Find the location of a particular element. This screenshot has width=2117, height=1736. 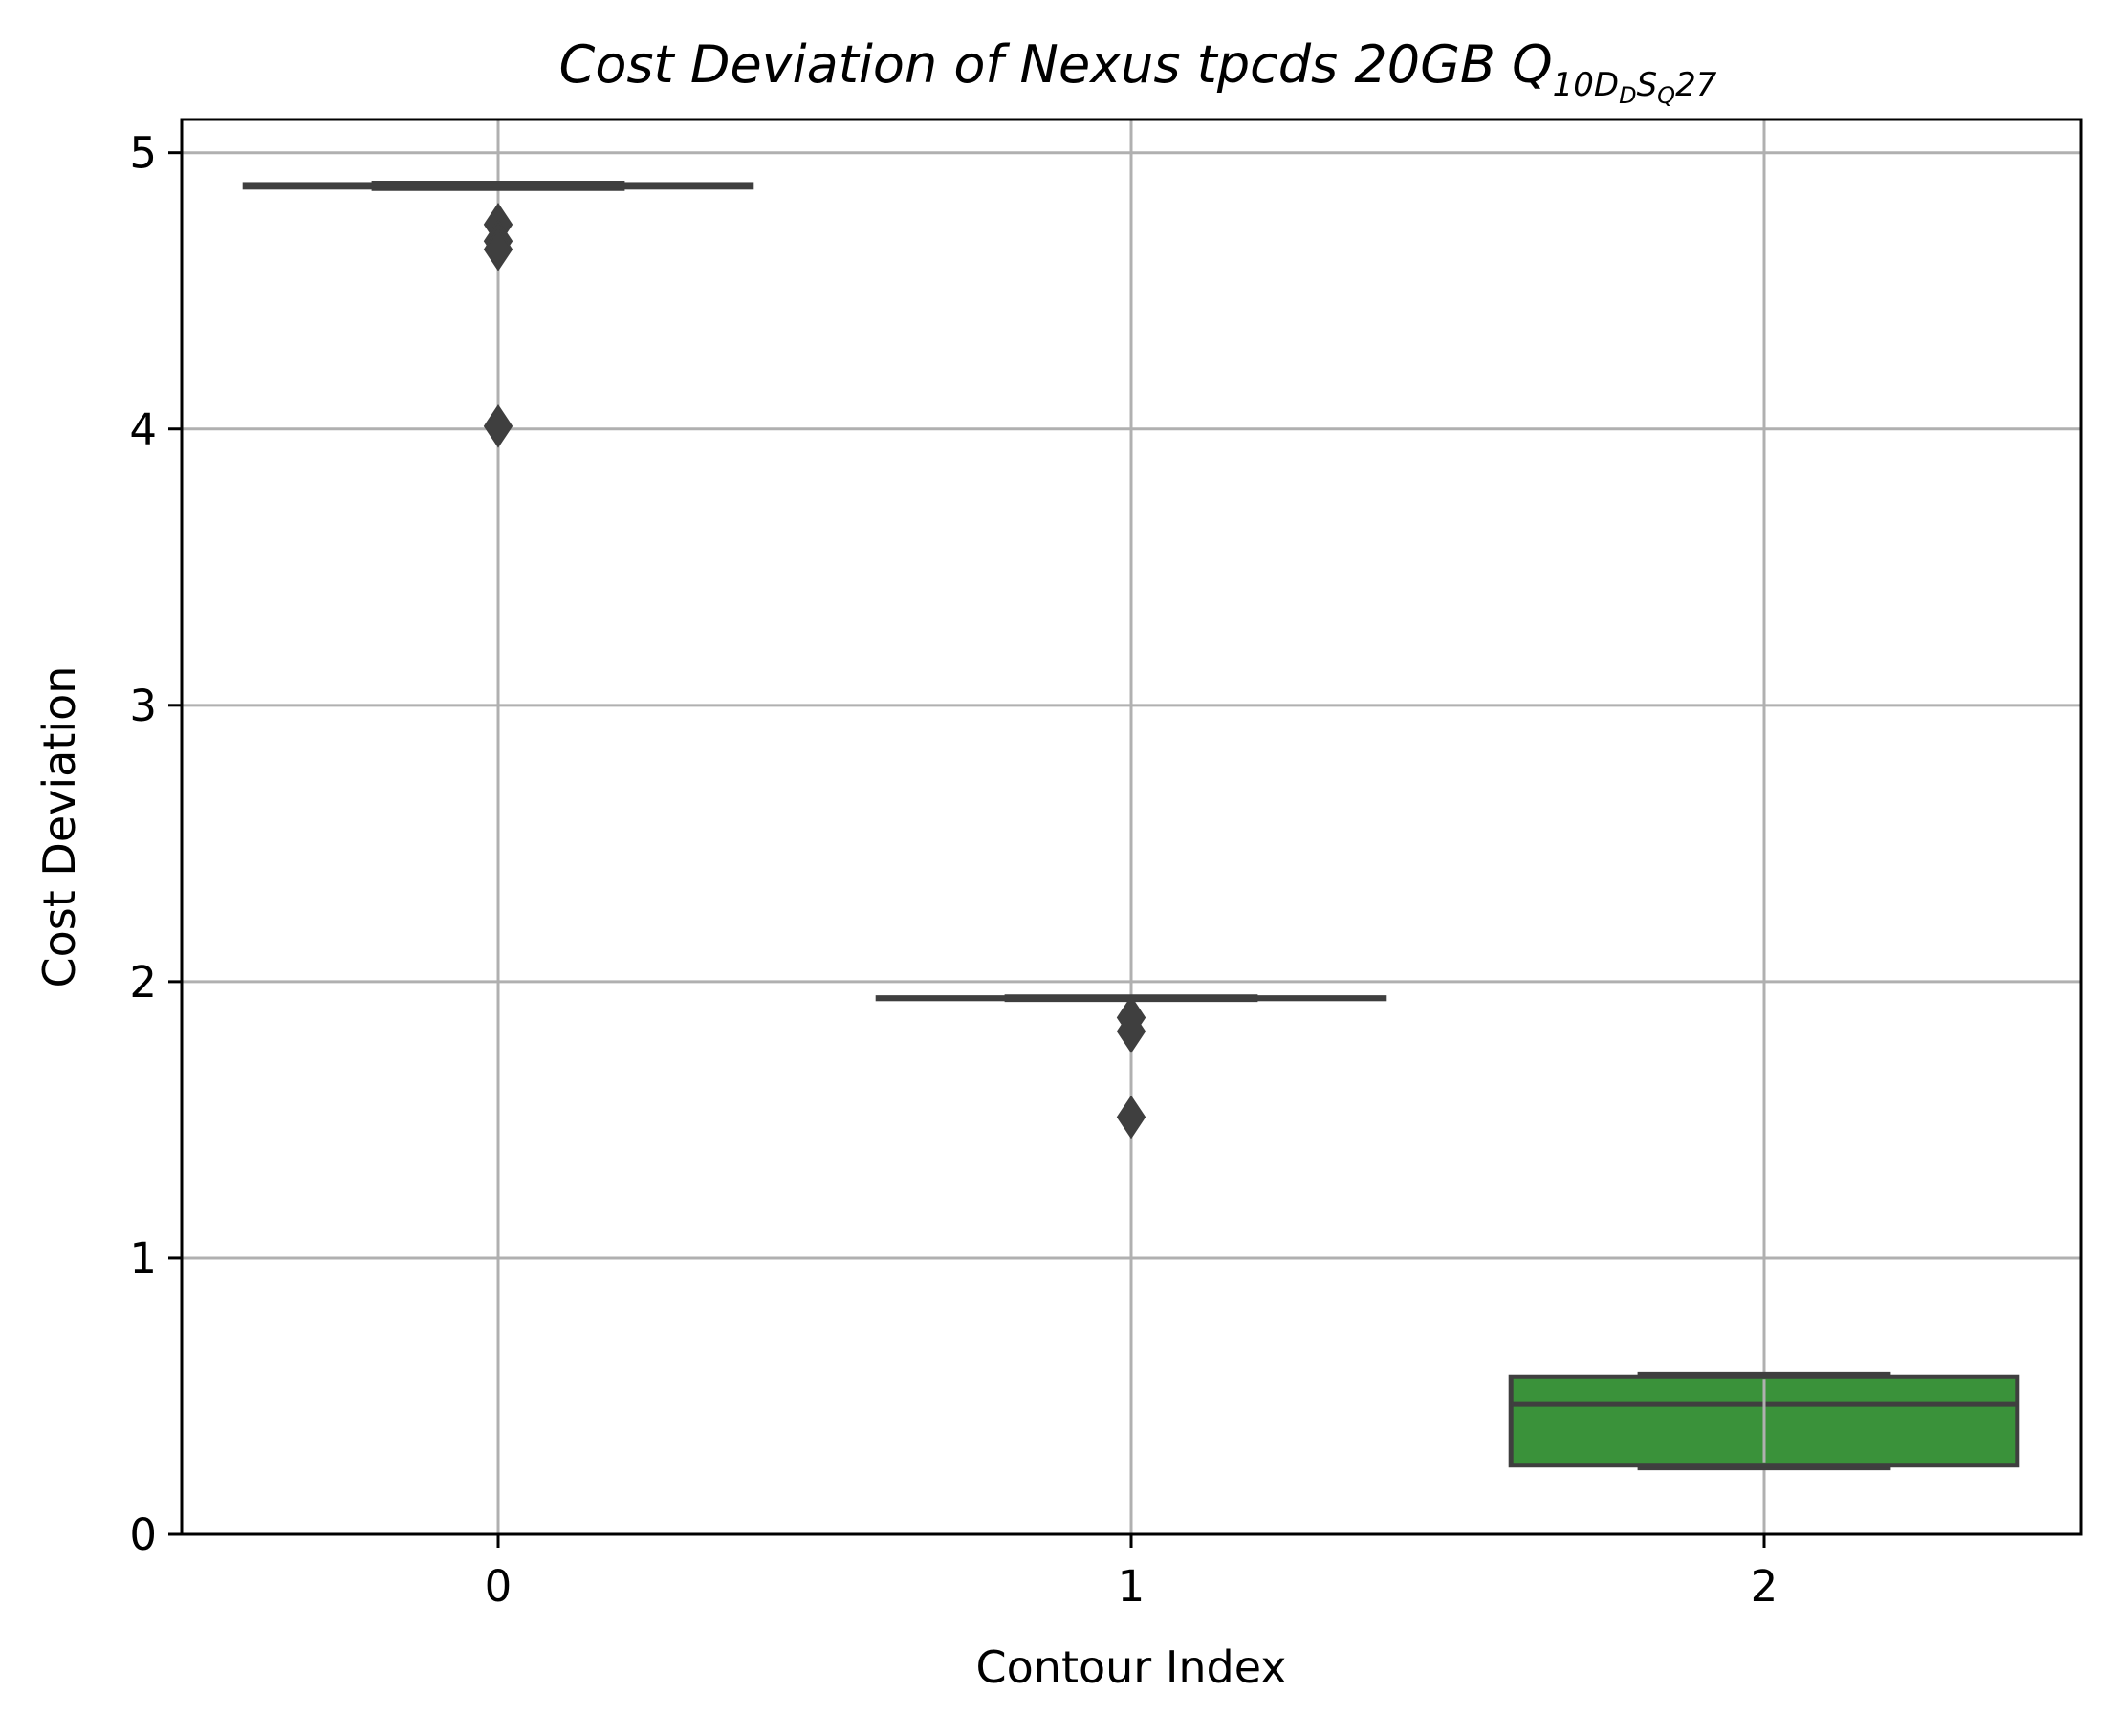

x-tick-label: 2 is located at coordinates (1765, 1586).